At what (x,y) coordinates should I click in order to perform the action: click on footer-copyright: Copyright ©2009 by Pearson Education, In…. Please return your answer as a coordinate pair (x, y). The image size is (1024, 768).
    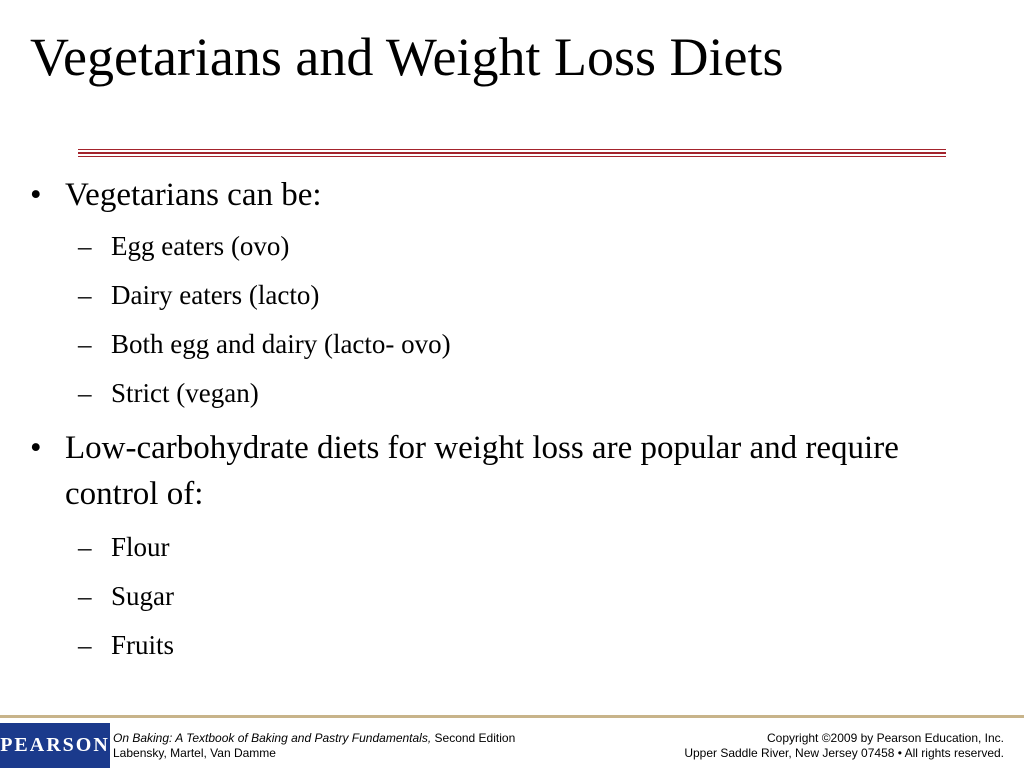
    Looking at the image, I should click on (844, 746).